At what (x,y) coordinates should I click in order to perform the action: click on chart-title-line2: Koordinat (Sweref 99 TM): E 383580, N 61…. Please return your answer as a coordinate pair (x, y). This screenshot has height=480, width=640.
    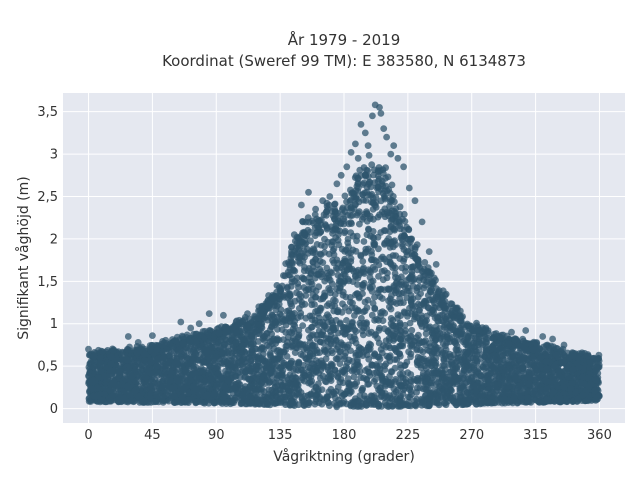
    Looking at the image, I should click on (344, 61).